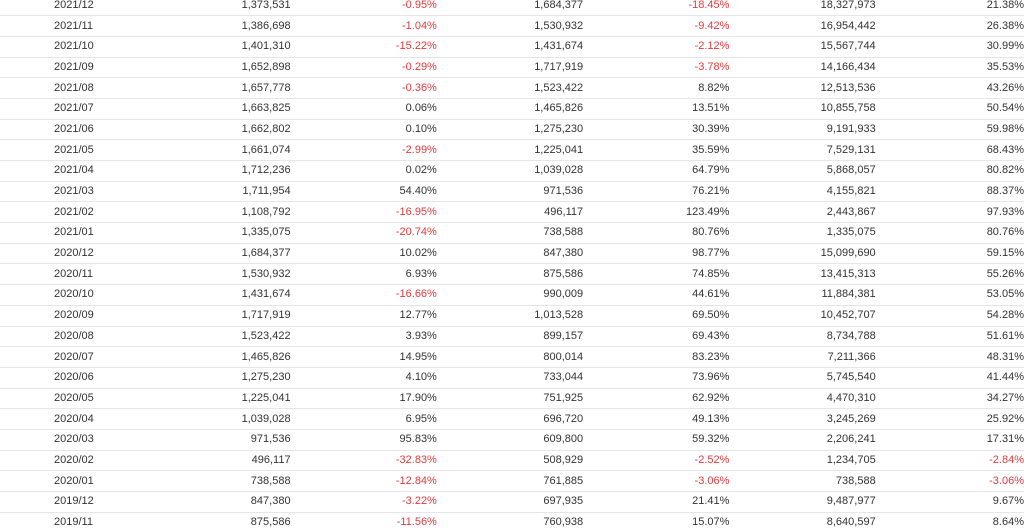 This screenshot has height=531, width=1024. What do you see at coordinates (656, 295) in the screenshot?
I see `yoy-change-cell: 44.61%` at bounding box center [656, 295].